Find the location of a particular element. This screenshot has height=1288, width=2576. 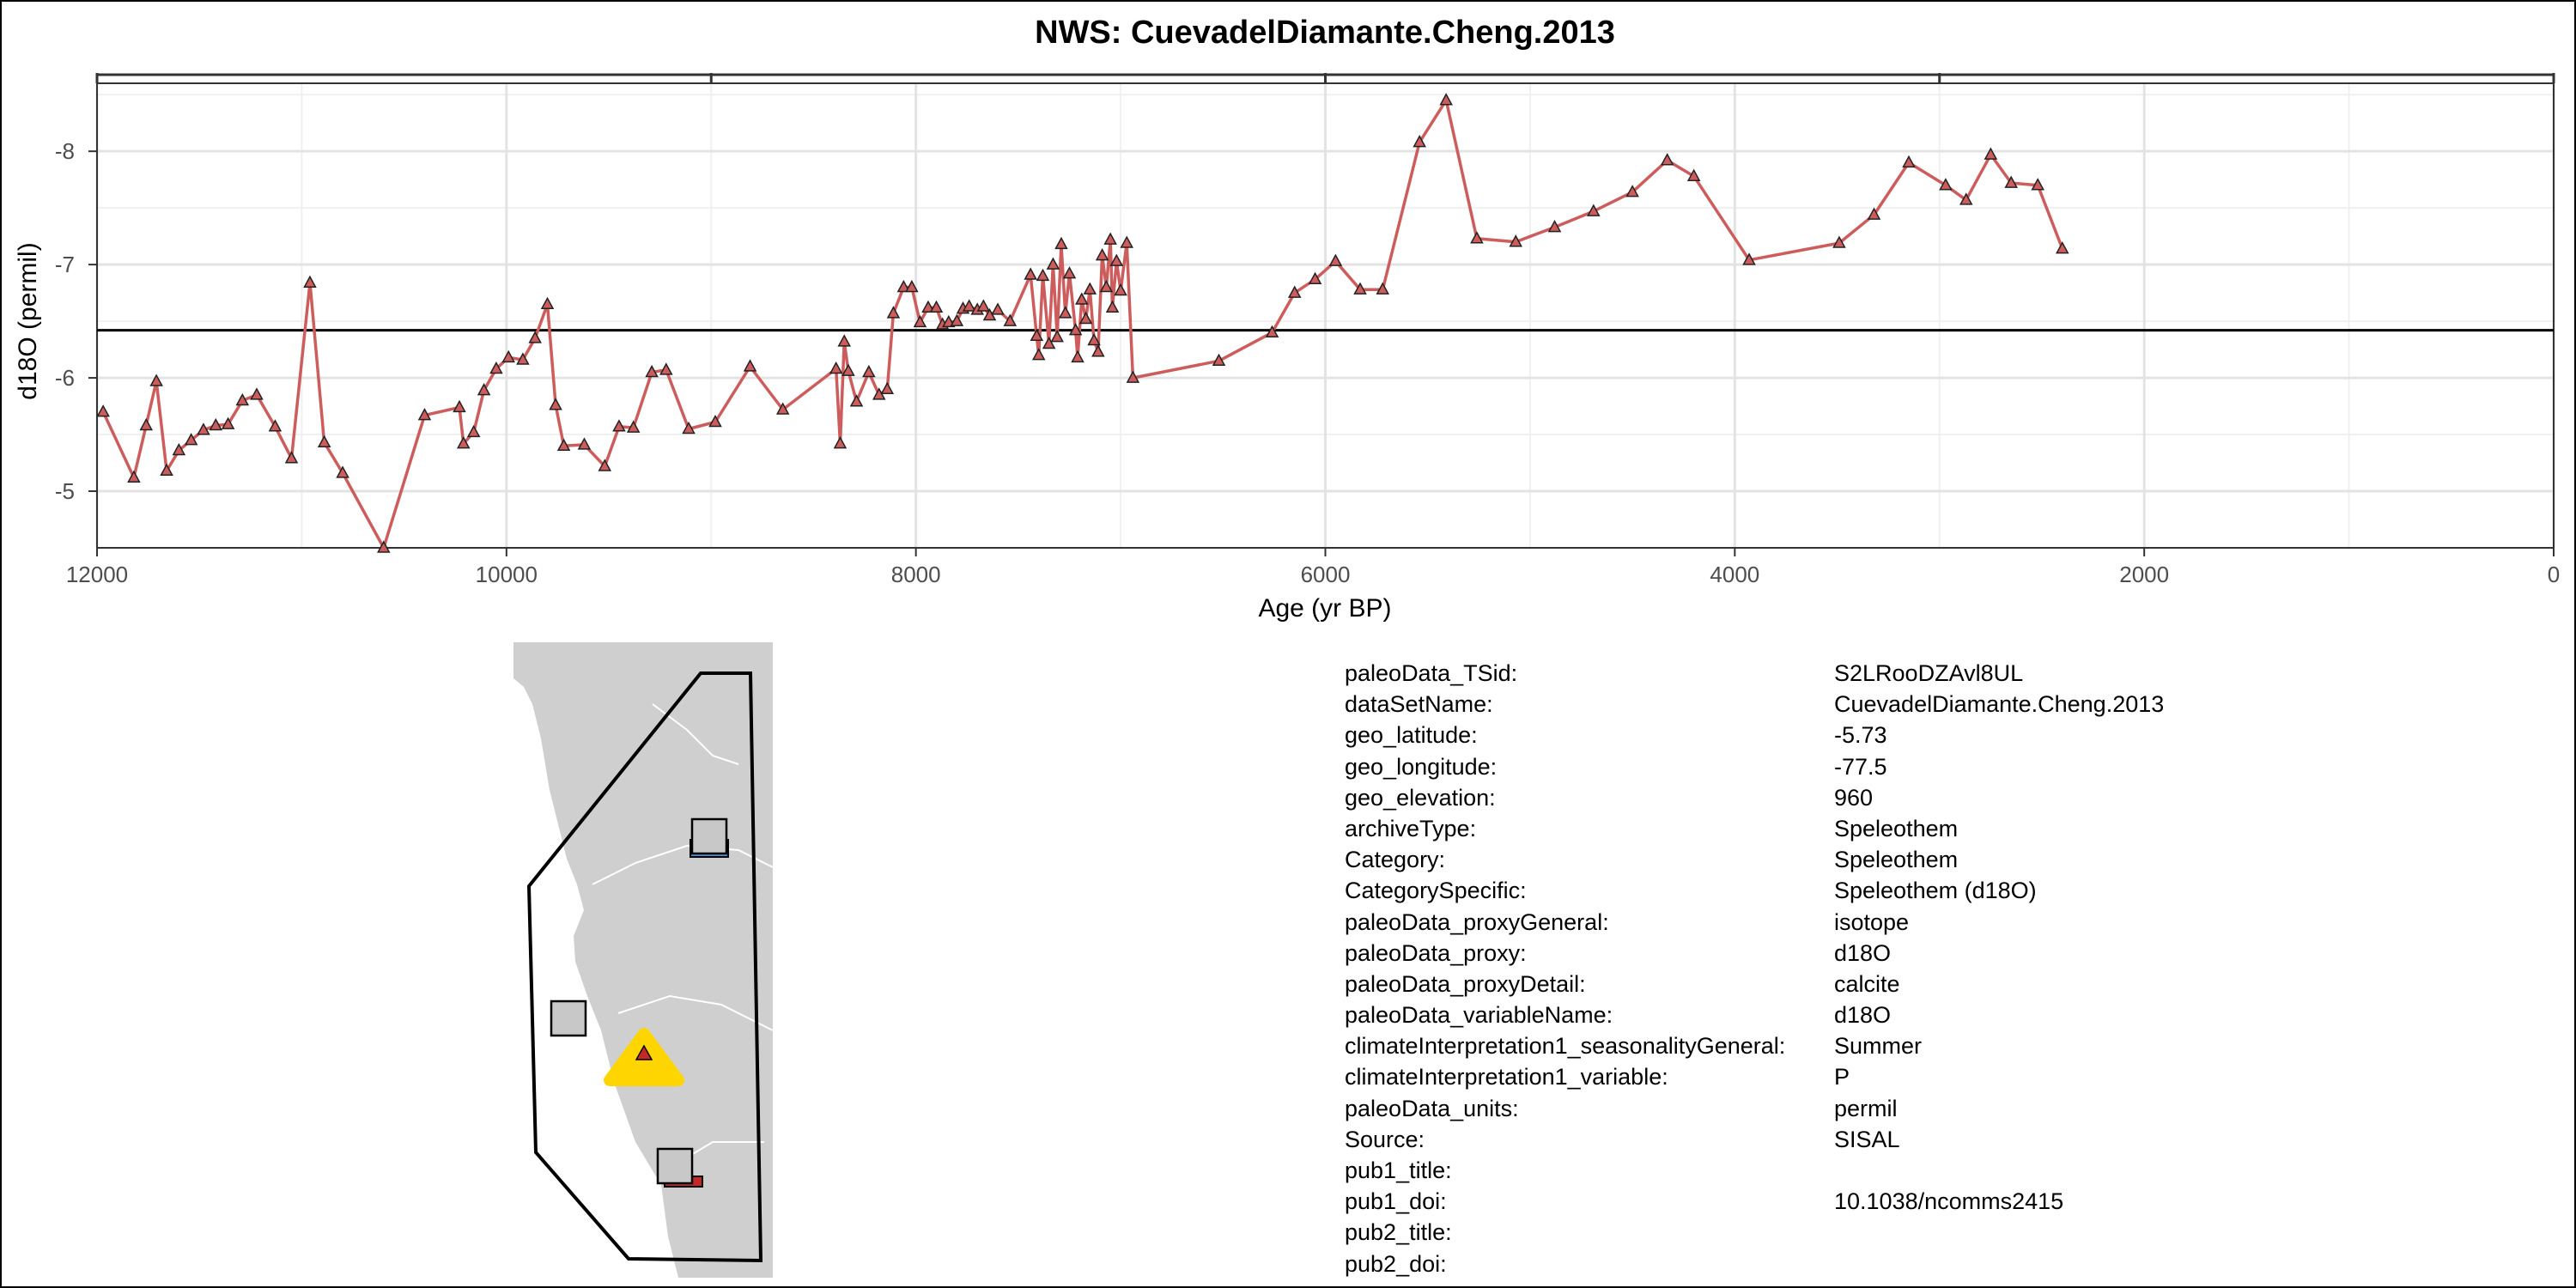

metadata-row: paleoData_variableName: d18O is located at coordinates (1755, 1014).